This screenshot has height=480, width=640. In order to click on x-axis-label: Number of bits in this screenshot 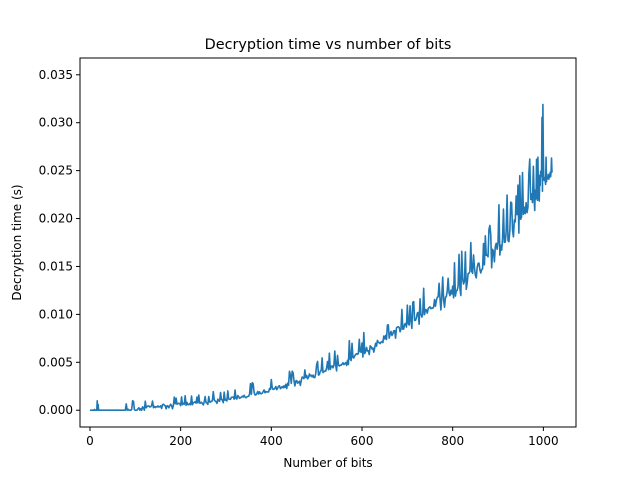, I will do `click(327, 463)`.